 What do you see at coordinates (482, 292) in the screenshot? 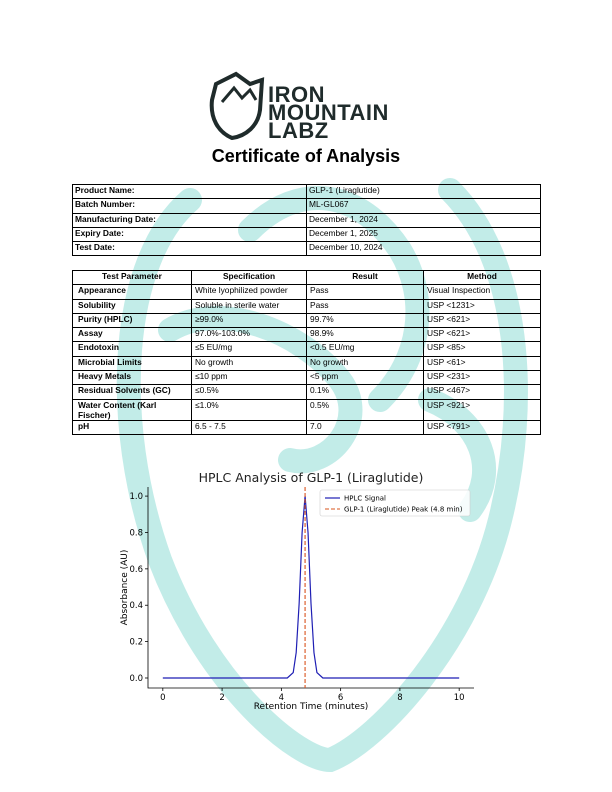
I see `test-cell: Visual Inspection` at bounding box center [482, 292].